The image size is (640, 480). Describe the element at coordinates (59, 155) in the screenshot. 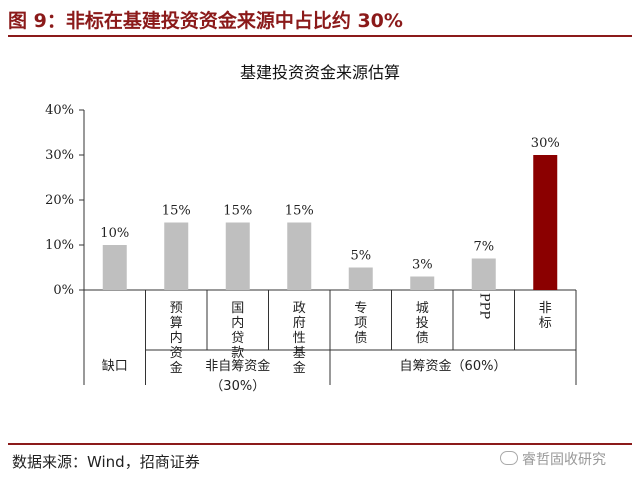

I see `y-tick-label: 30%` at that location.